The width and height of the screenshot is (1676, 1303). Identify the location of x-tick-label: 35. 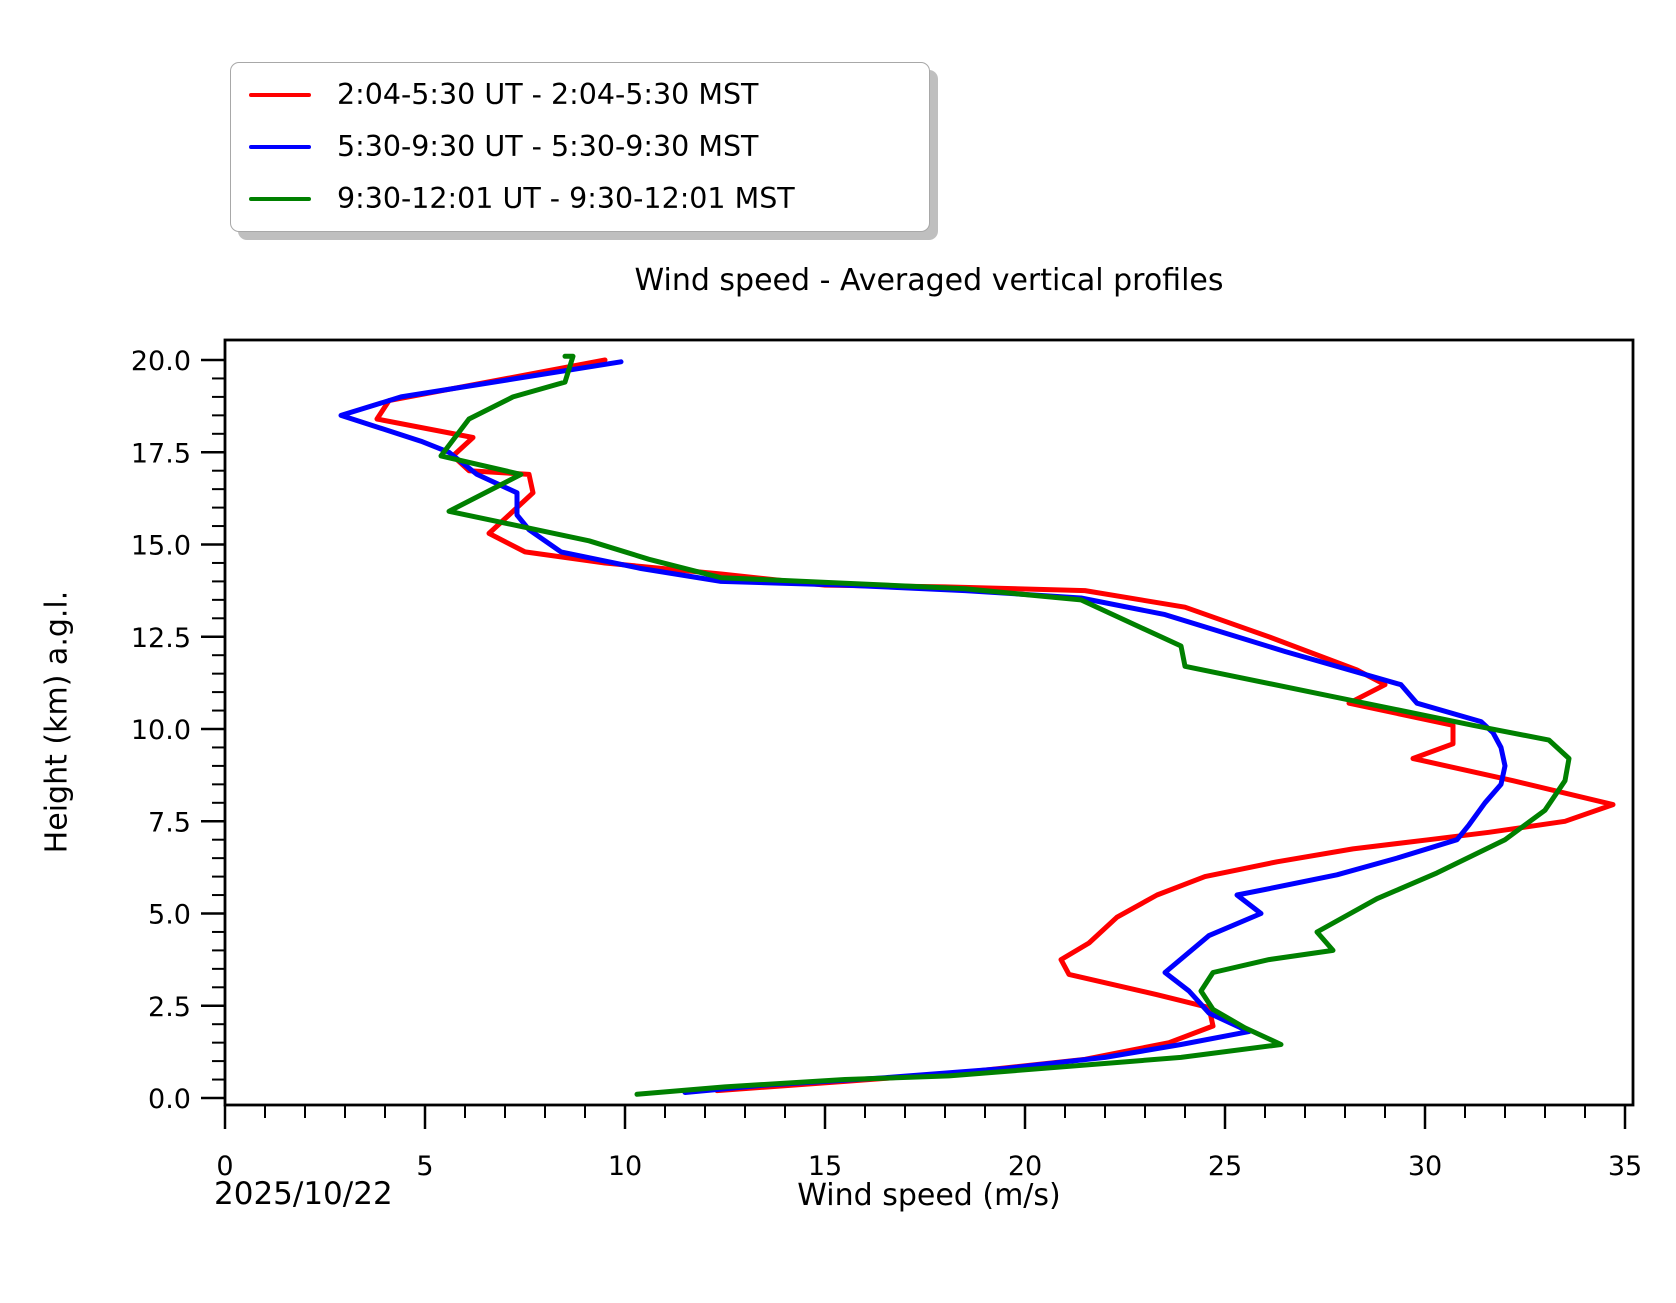
(1625, 1166).